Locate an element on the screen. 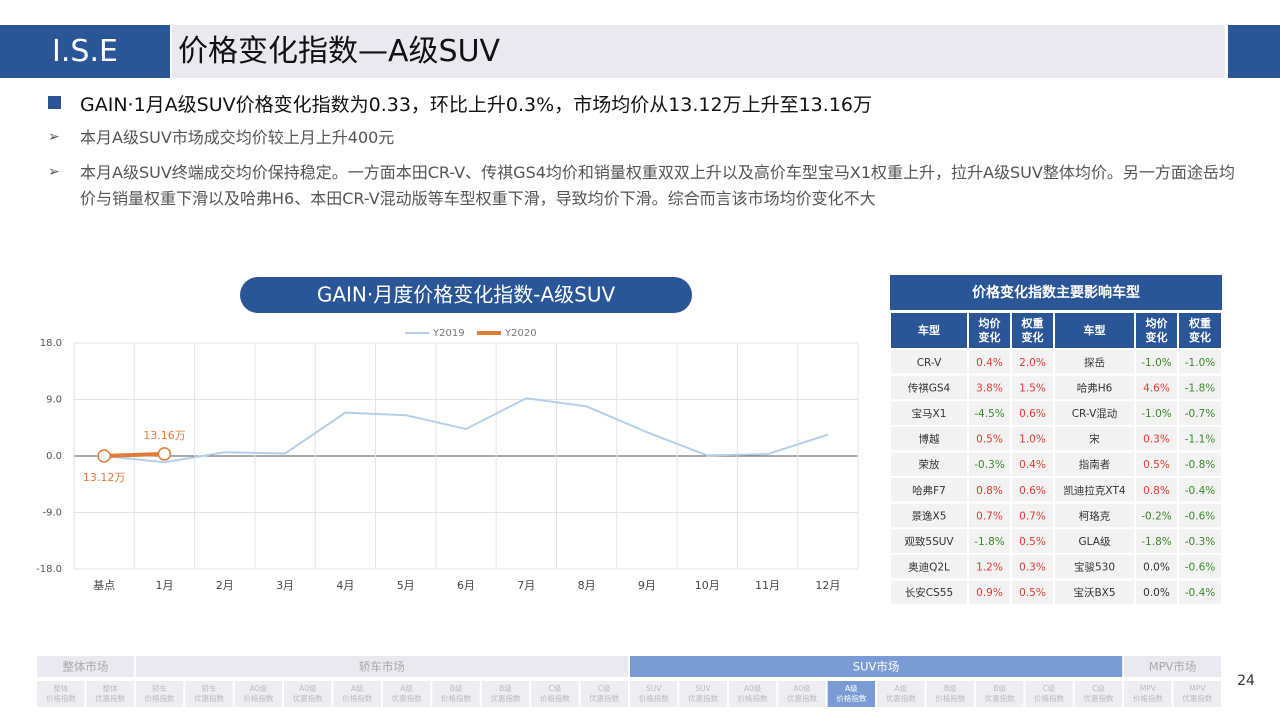 Image resolution: width=1280 pixels, height=720 pixels. table-value: 1.0% is located at coordinates (1032, 440).